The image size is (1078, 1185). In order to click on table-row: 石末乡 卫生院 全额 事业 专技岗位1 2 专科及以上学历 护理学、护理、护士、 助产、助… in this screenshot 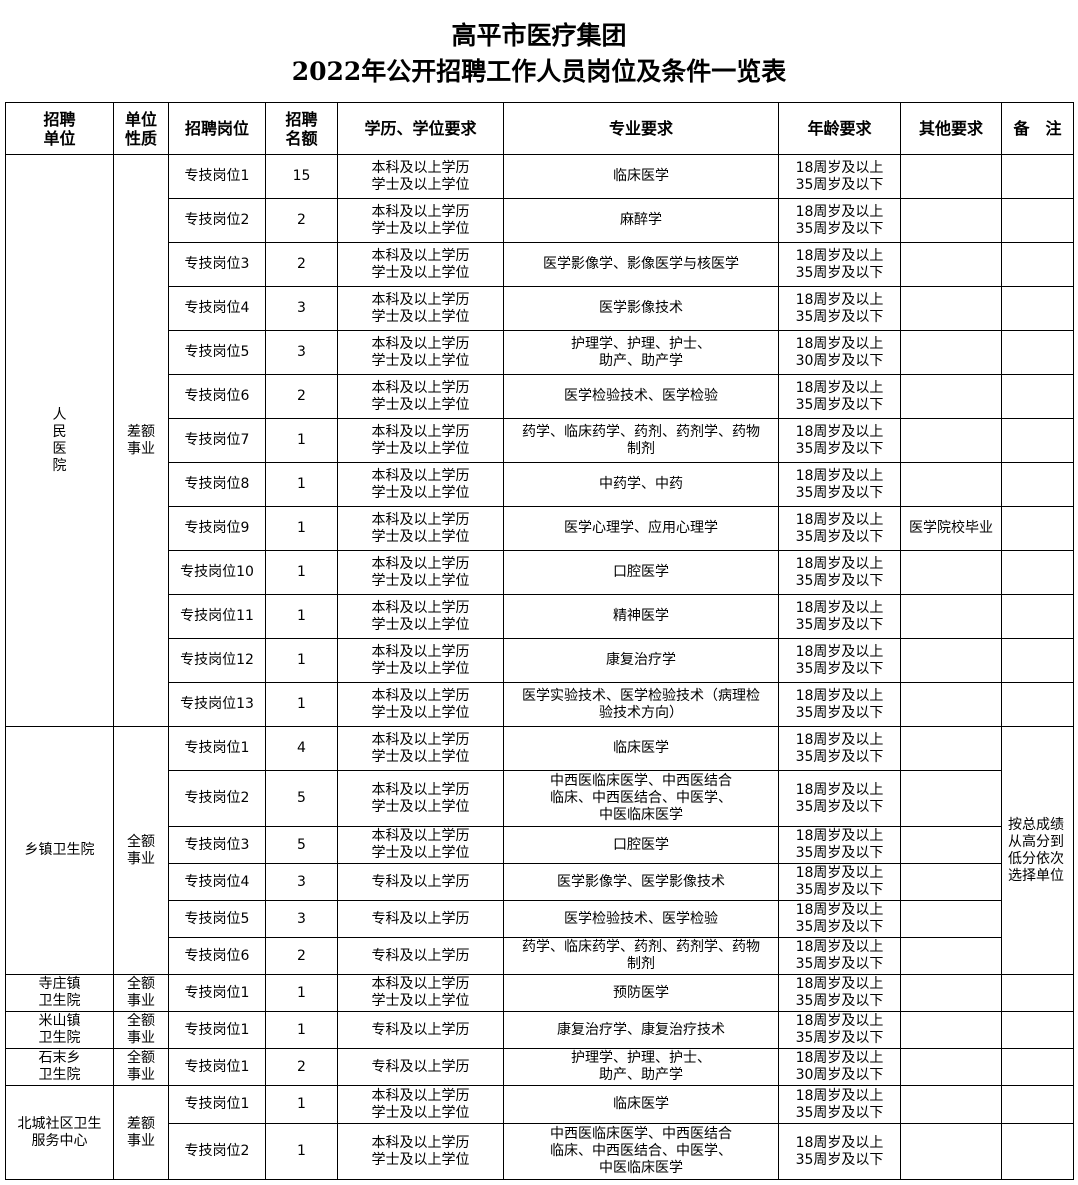, I will do `click(539, 1067)`.